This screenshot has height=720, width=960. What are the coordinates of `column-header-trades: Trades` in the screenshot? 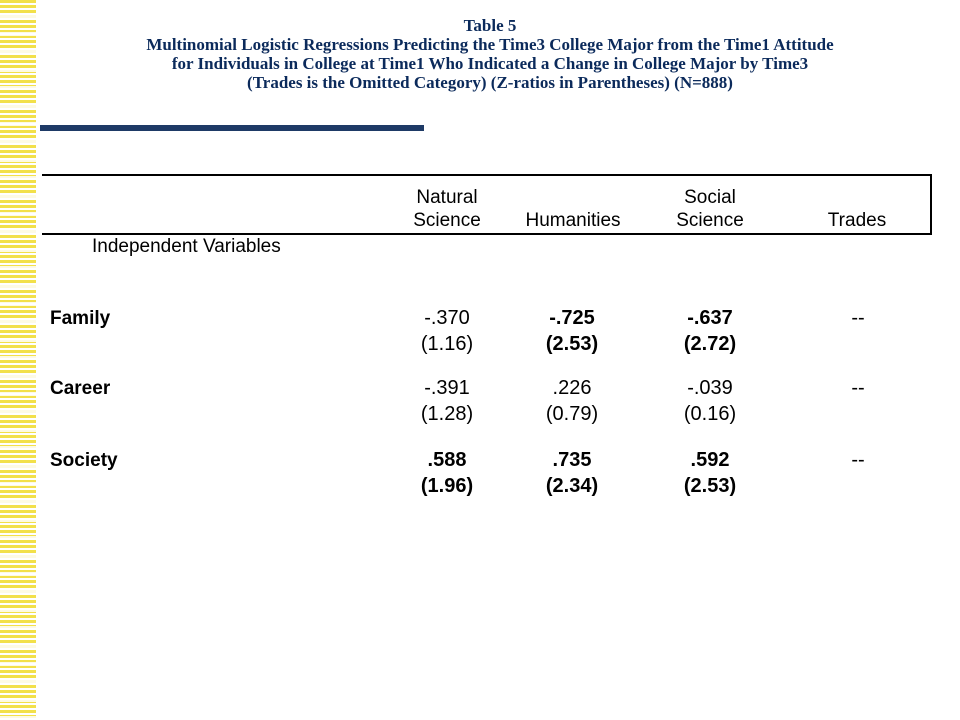 It's located at (857, 209).